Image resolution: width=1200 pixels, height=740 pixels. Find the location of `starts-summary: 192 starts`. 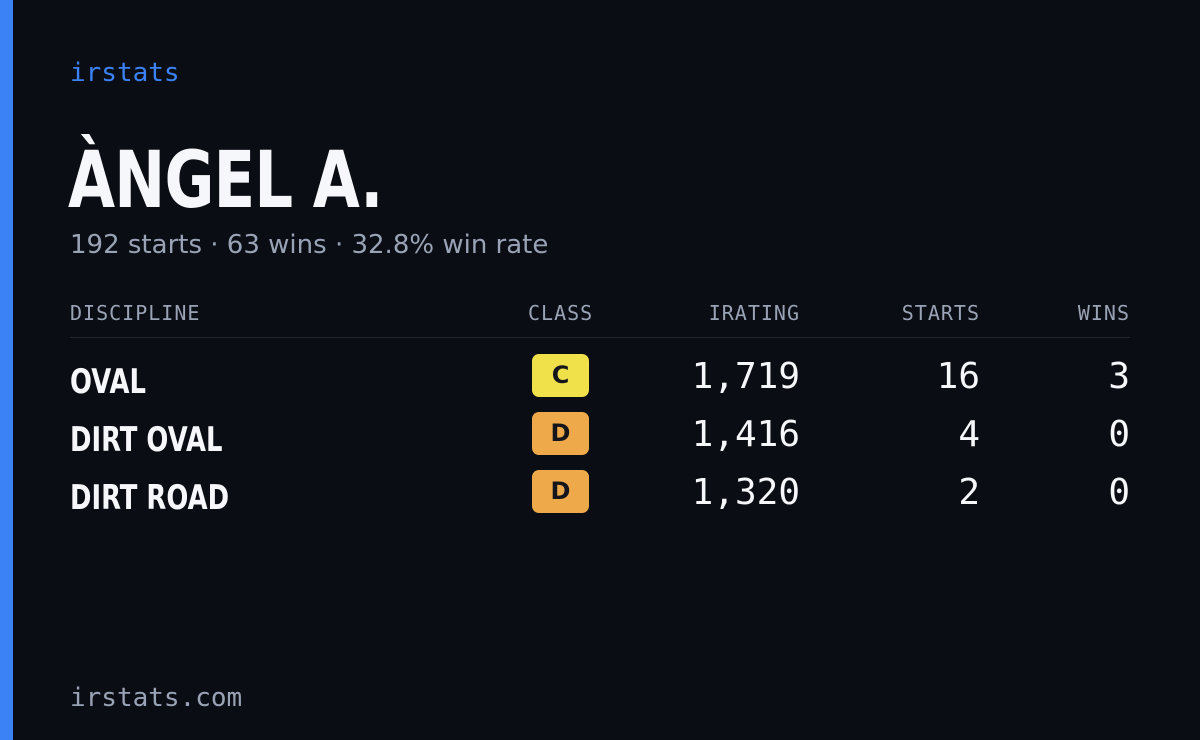

starts-summary: 192 starts is located at coordinates (136, 245).